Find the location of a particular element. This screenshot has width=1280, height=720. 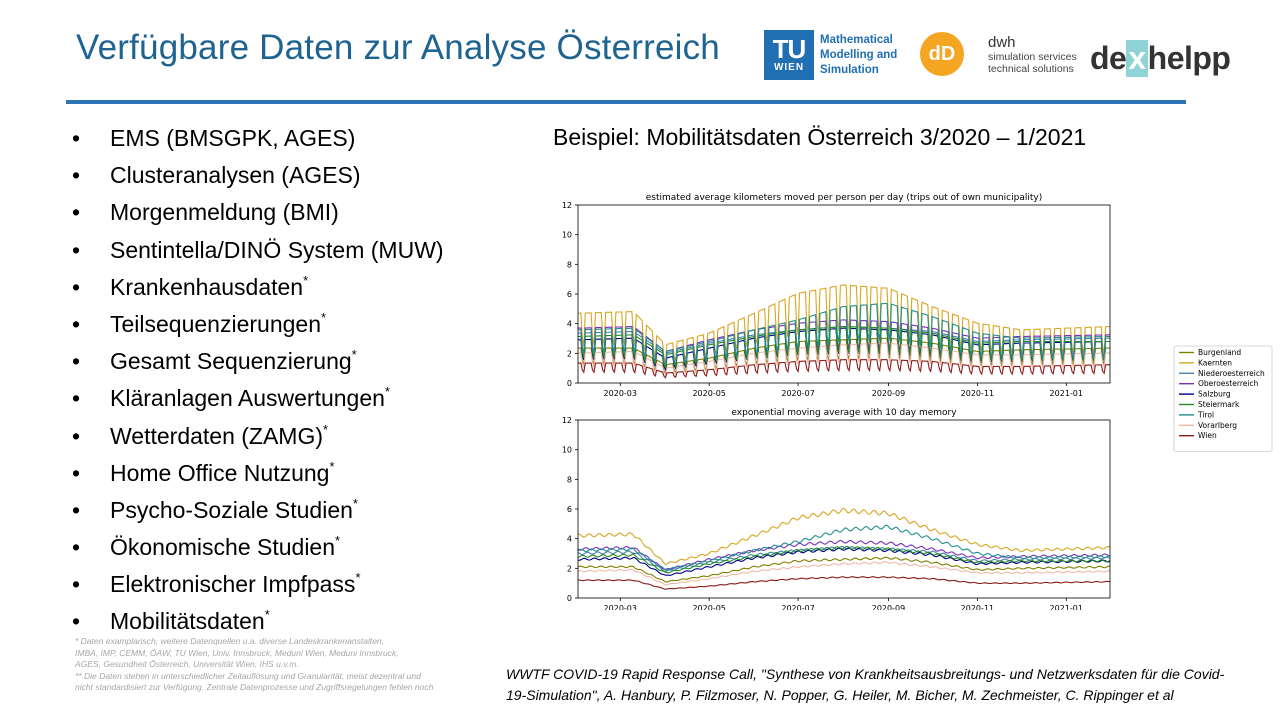

bullet-item: • Sentintella/DINÖ System (MUW) is located at coordinates (258, 252).